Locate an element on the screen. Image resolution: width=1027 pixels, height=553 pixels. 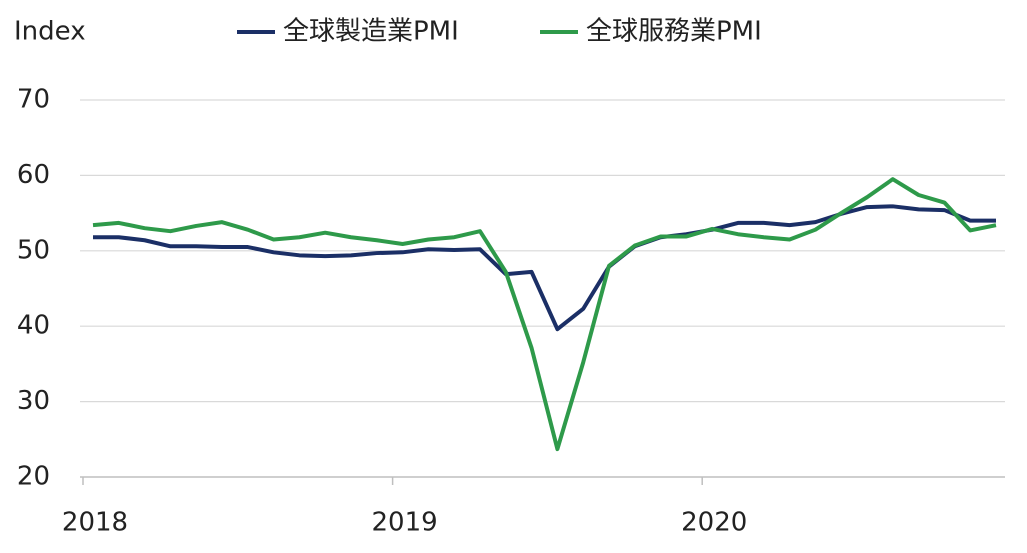
legend-label: 全球製造業PMI is located at coordinates (371, 32).